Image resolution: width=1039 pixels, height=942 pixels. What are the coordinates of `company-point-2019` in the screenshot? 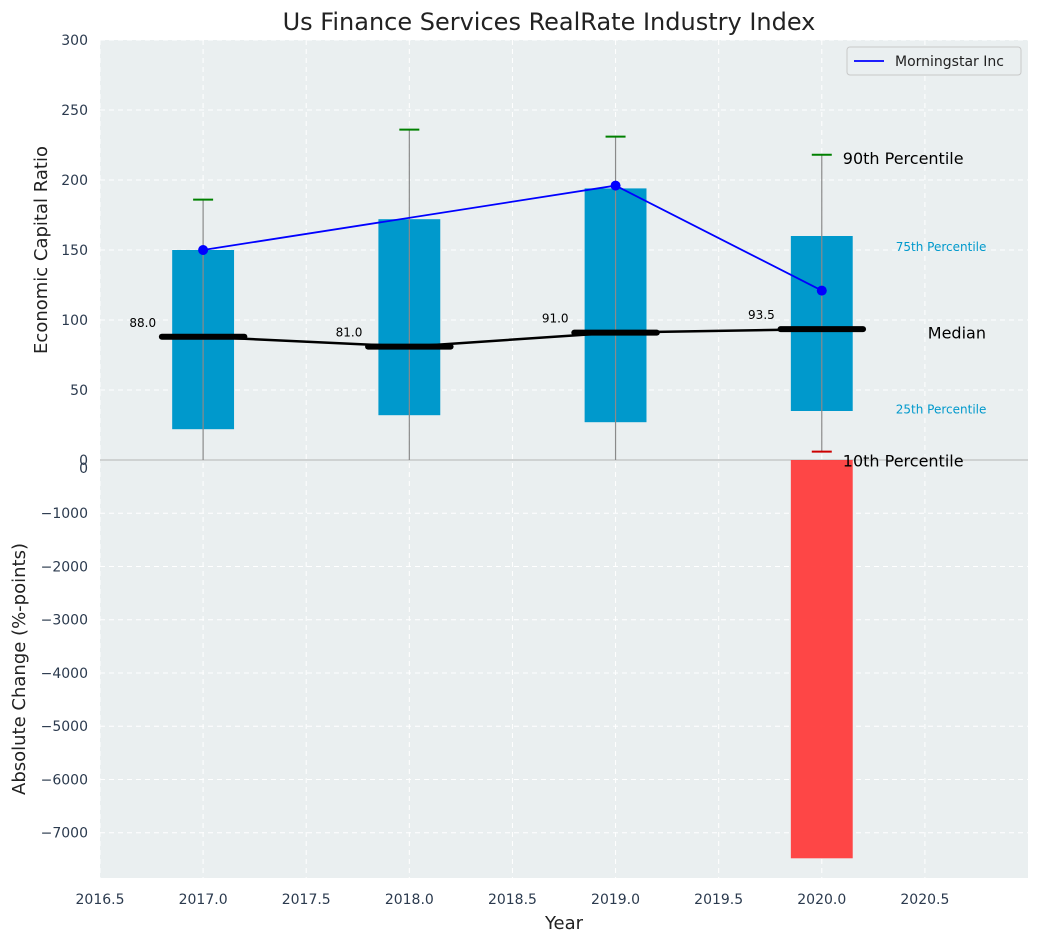 It's located at (615, 185).